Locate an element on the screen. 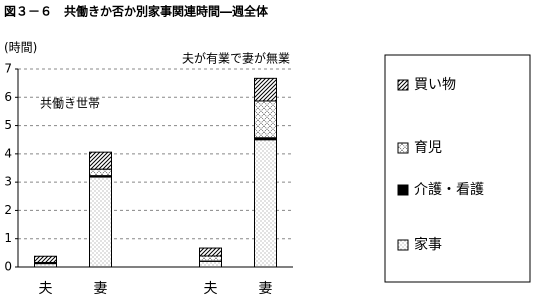 The height and width of the screenshot is (302, 537). y-tick-label: 5 is located at coordinates (8, 125).